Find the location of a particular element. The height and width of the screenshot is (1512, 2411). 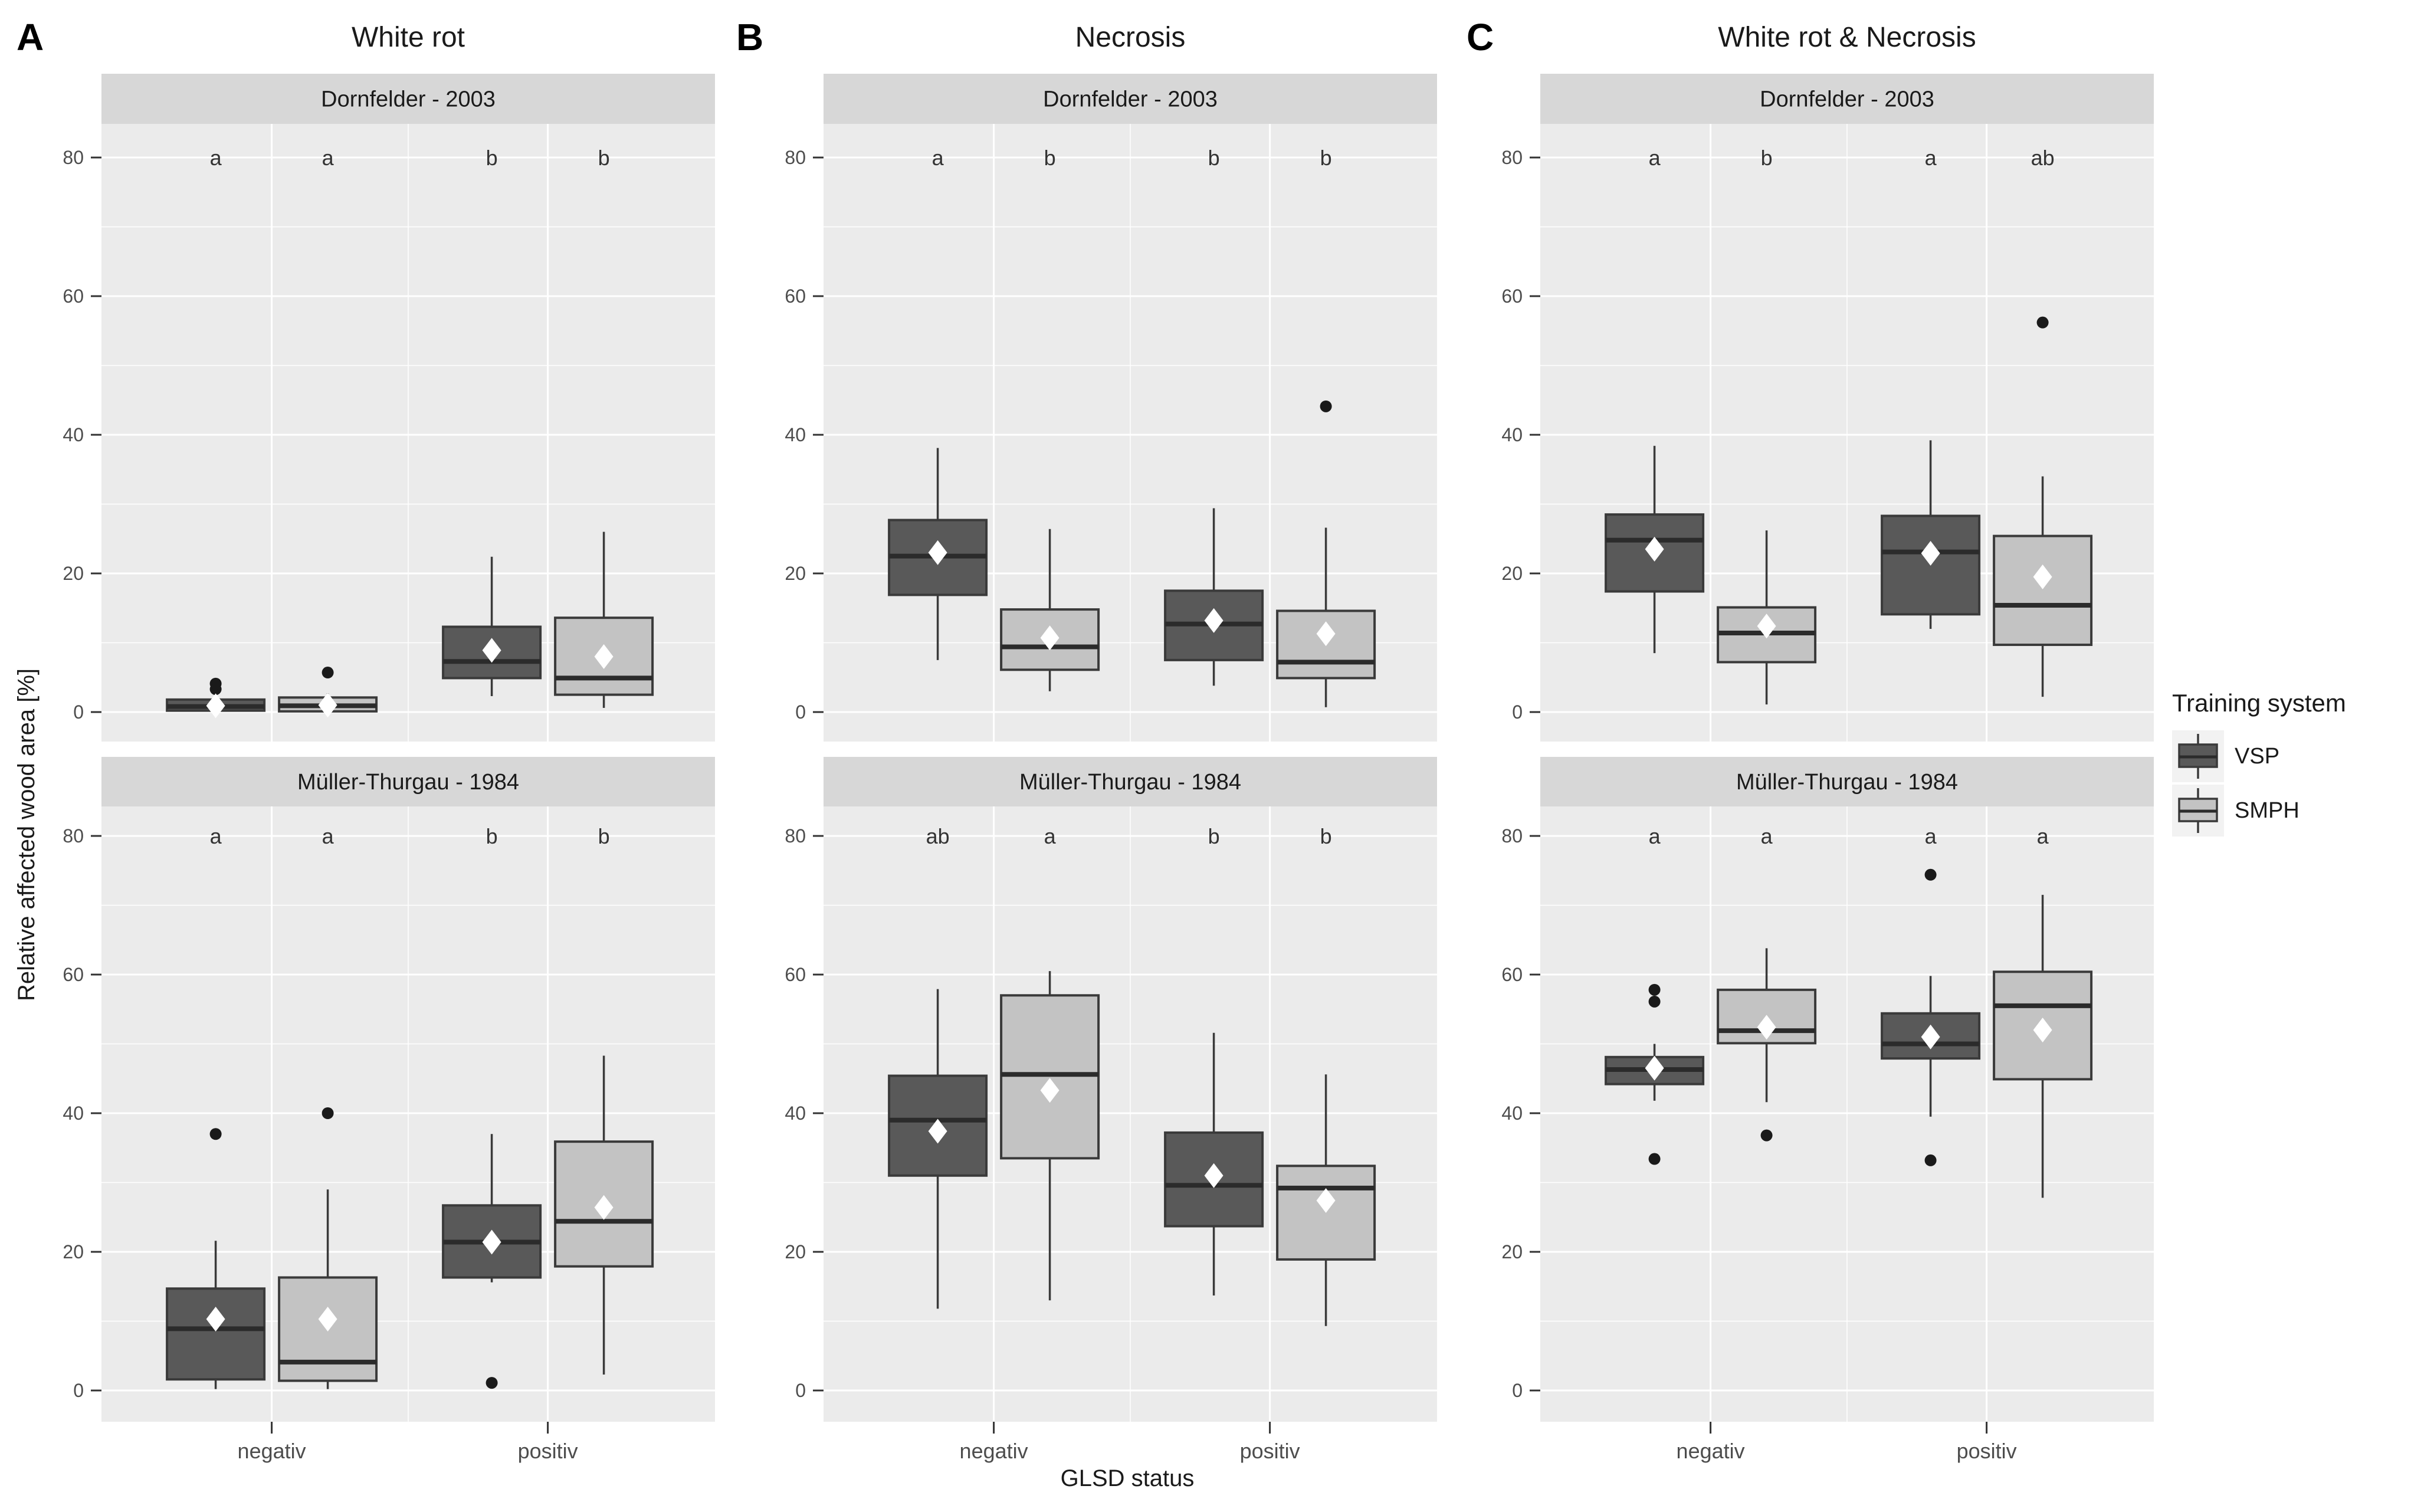

y-axis-title: Relative affected wood area [%] is located at coordinates (27, 835).